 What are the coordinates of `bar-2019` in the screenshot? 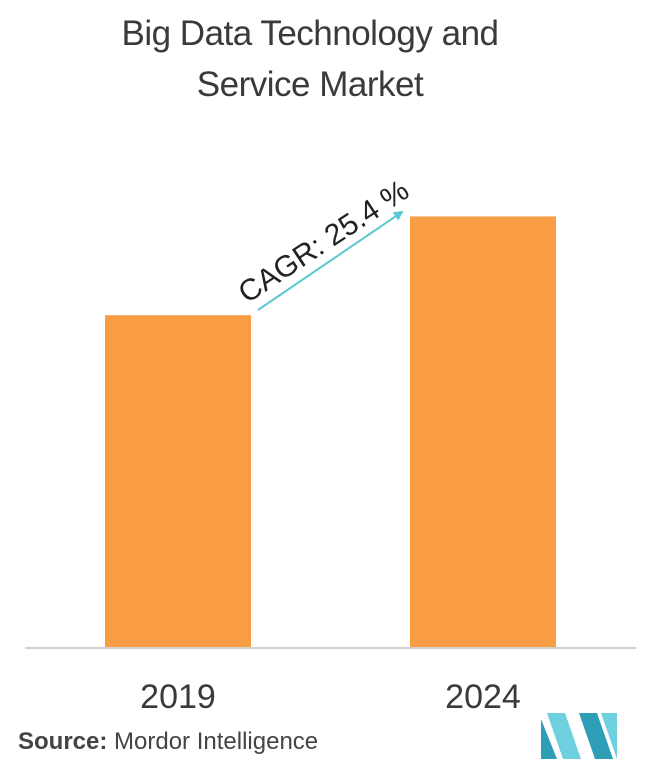 It's located at (178, 481).